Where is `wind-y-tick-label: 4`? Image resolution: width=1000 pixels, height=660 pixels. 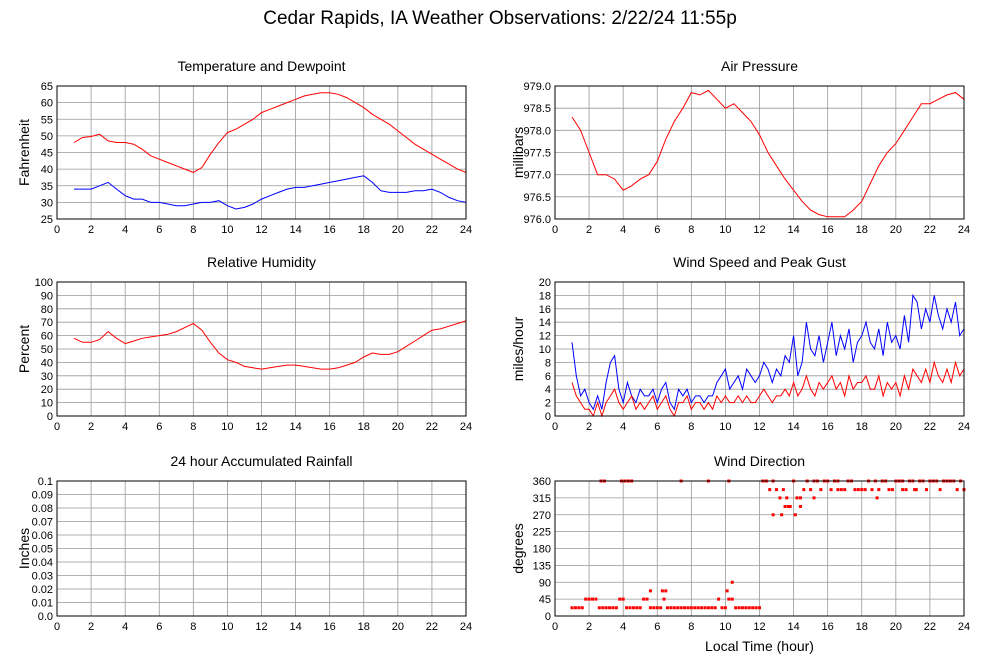 wind-y-tick-label: 4 is located at coordinates (548, 390).